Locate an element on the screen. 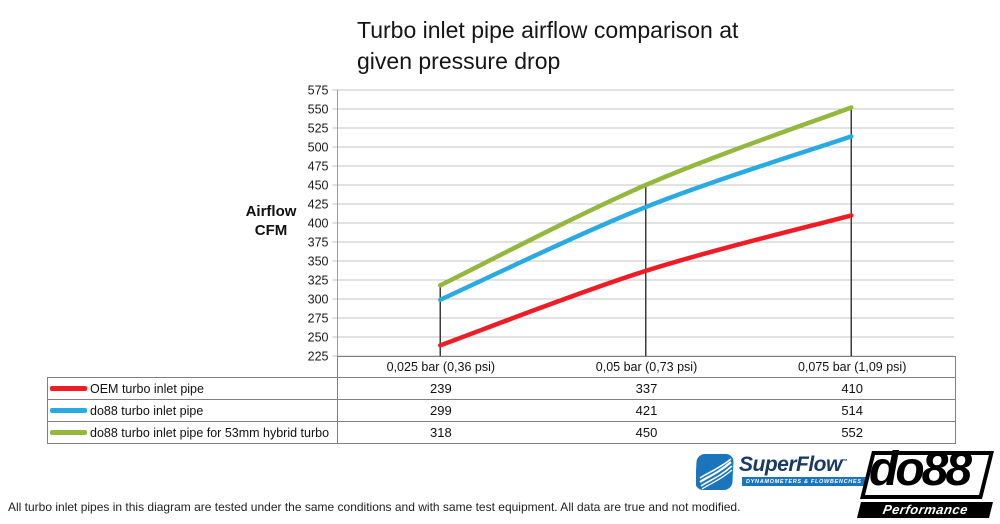 This screenshot has width=1000, height=524. legend-cell-oem: OEM turbo inlet pipe is located at coordinates (193, 388).